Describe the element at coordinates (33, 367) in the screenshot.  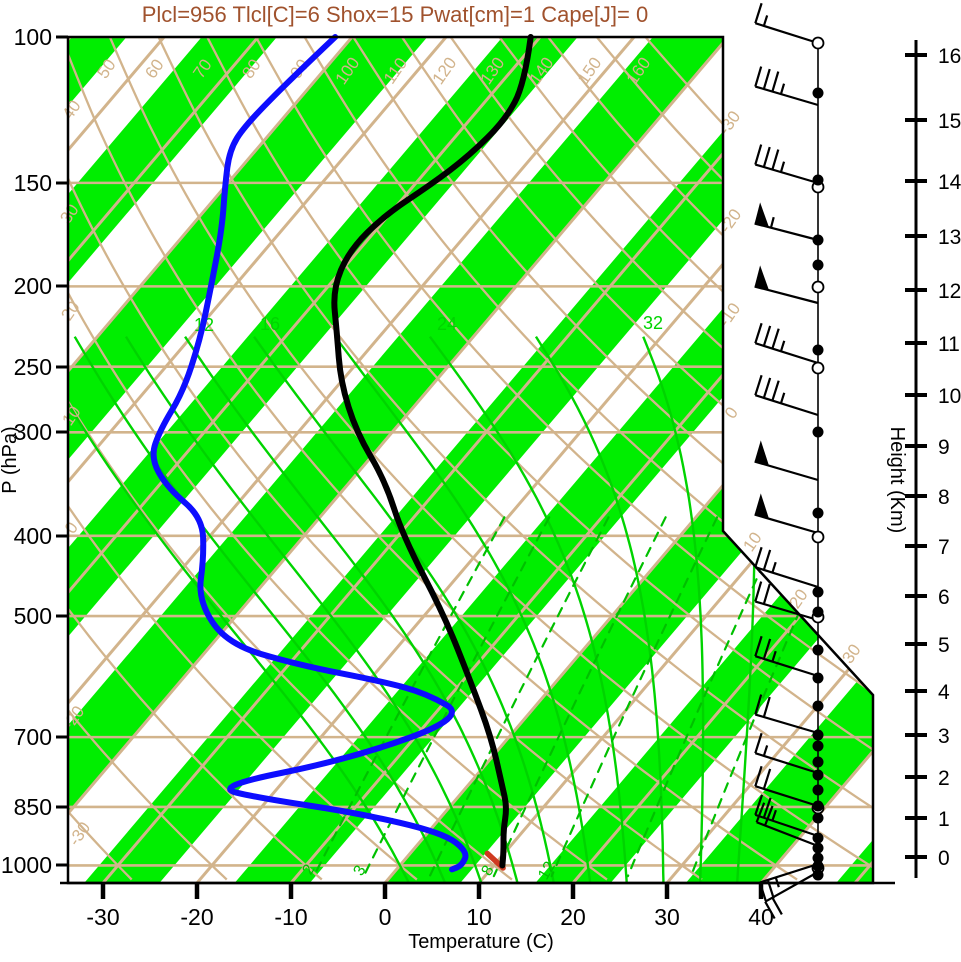
I see `svg-text: 250` at that location.